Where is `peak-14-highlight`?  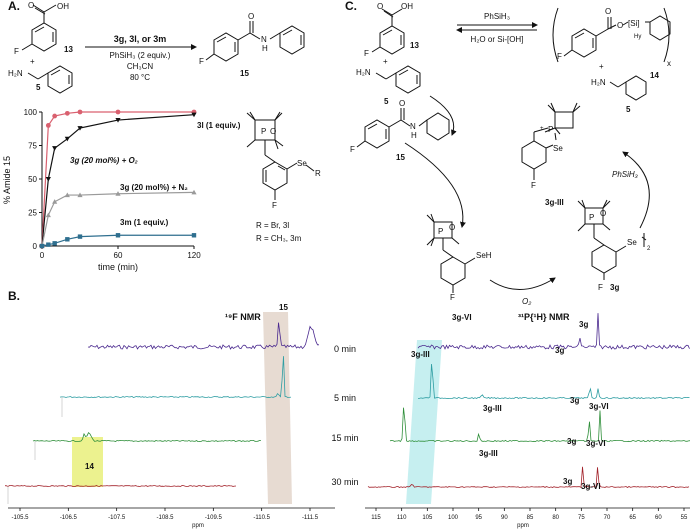 peak-14-highlight is located at coordinates (87, 462).